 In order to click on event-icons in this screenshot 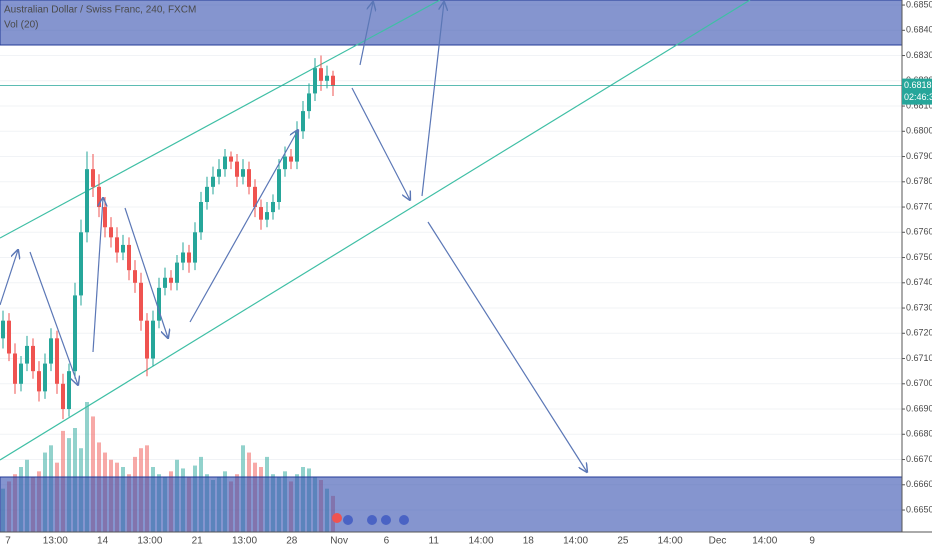, I will do `click(370, 519)`.